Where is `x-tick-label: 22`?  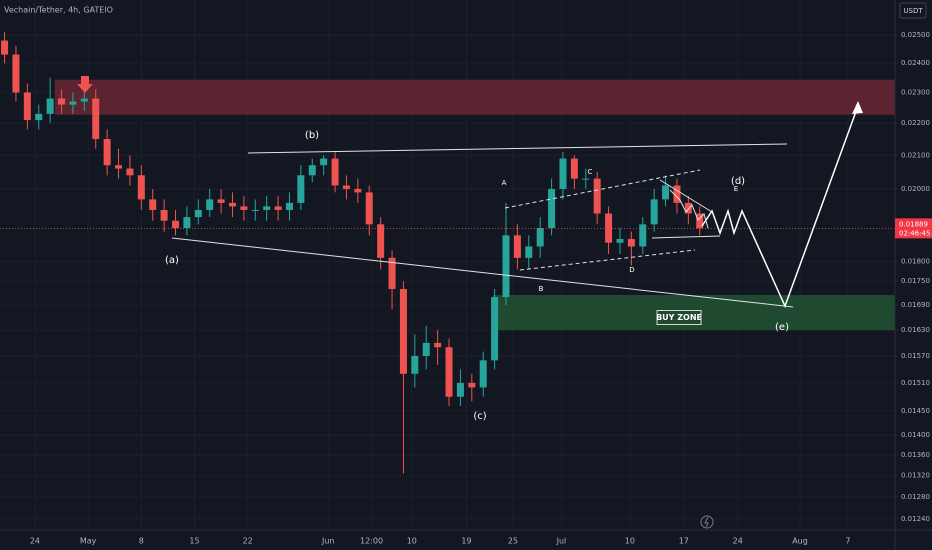
x-tick-label: 22 is located at coordinates (248, 541).